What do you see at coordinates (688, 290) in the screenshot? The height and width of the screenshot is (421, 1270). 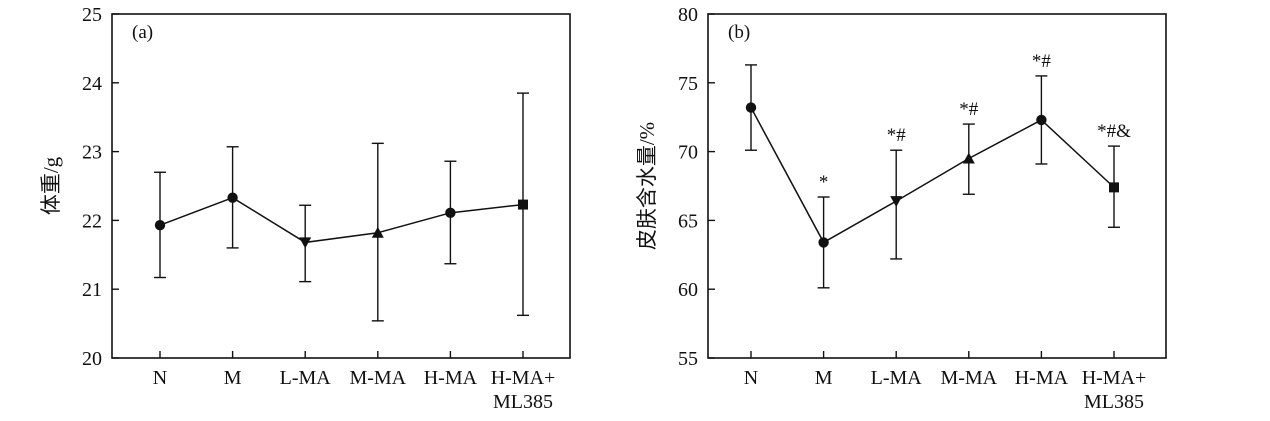 I see `y-tick-label: 60` at bounding box center [688, 290].